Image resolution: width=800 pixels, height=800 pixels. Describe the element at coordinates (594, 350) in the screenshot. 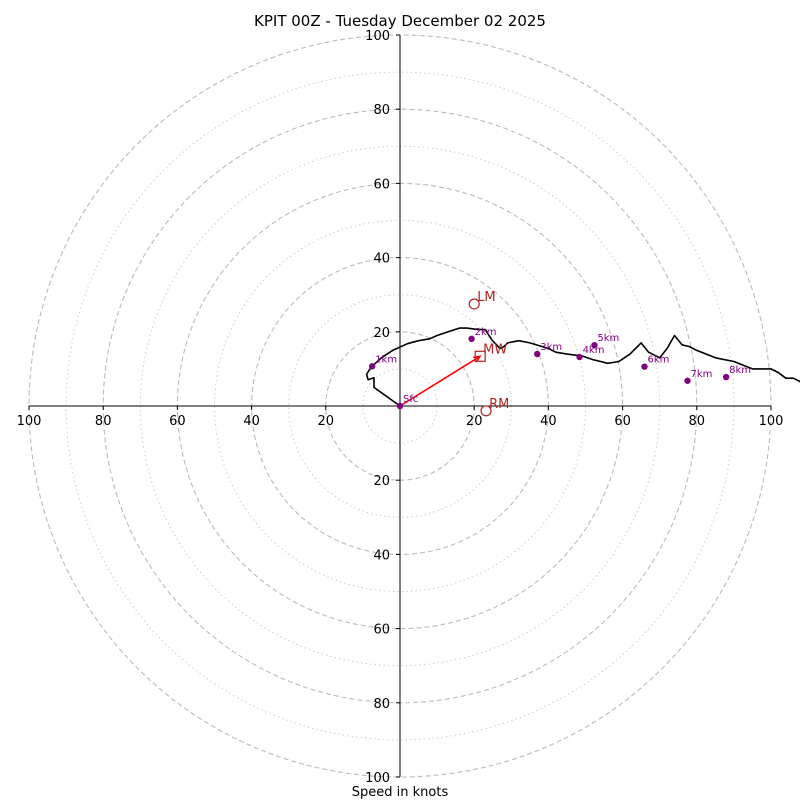

I see `height-label-4km: 4km` at that location.